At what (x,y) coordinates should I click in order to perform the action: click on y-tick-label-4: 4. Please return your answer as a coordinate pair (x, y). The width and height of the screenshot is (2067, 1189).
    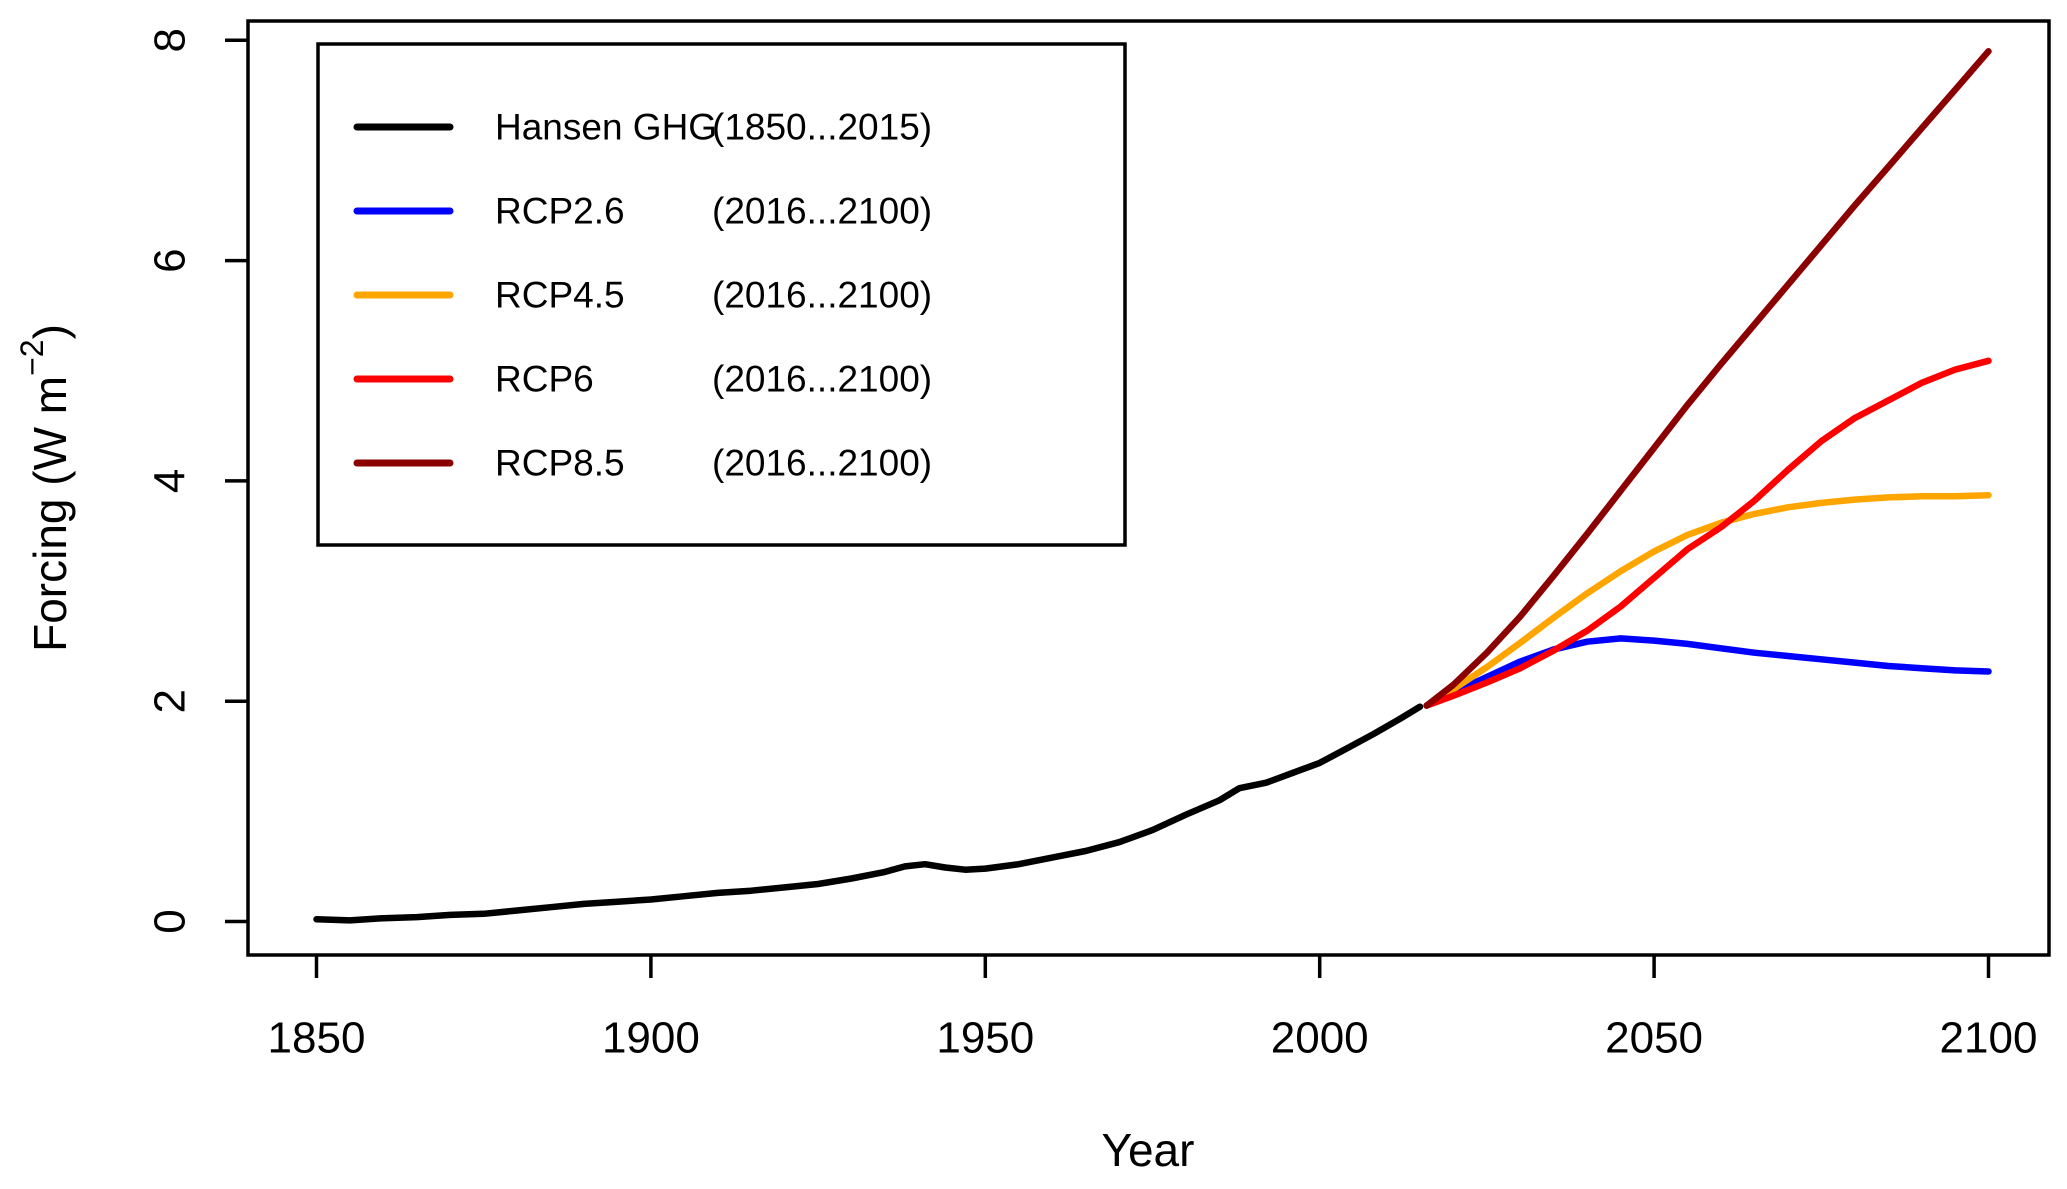
    Looking at the image, I should click on (170, 481).